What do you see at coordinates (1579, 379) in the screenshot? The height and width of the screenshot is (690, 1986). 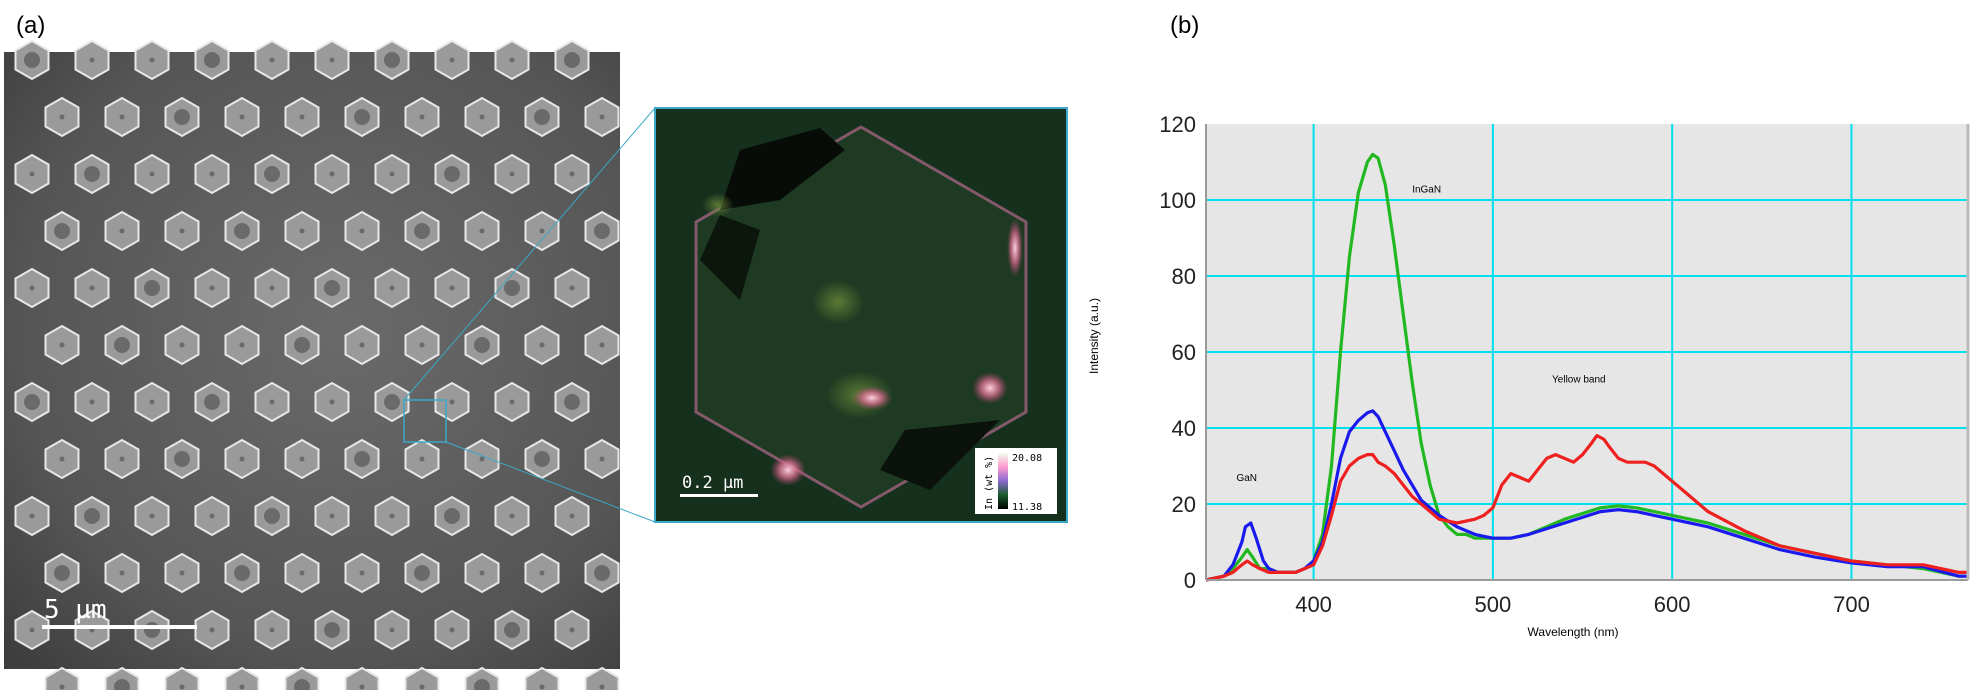 I see `chart-annotation: Yellow band` at bounding box center [1579, 379].